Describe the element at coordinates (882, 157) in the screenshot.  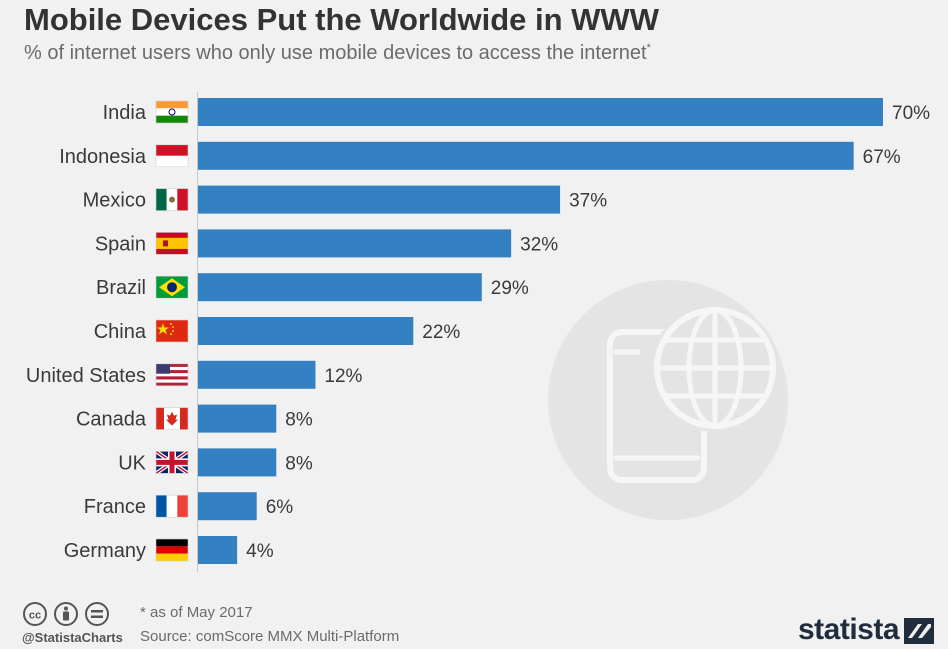
I see `value-label-indonesia: 67%` at that location.